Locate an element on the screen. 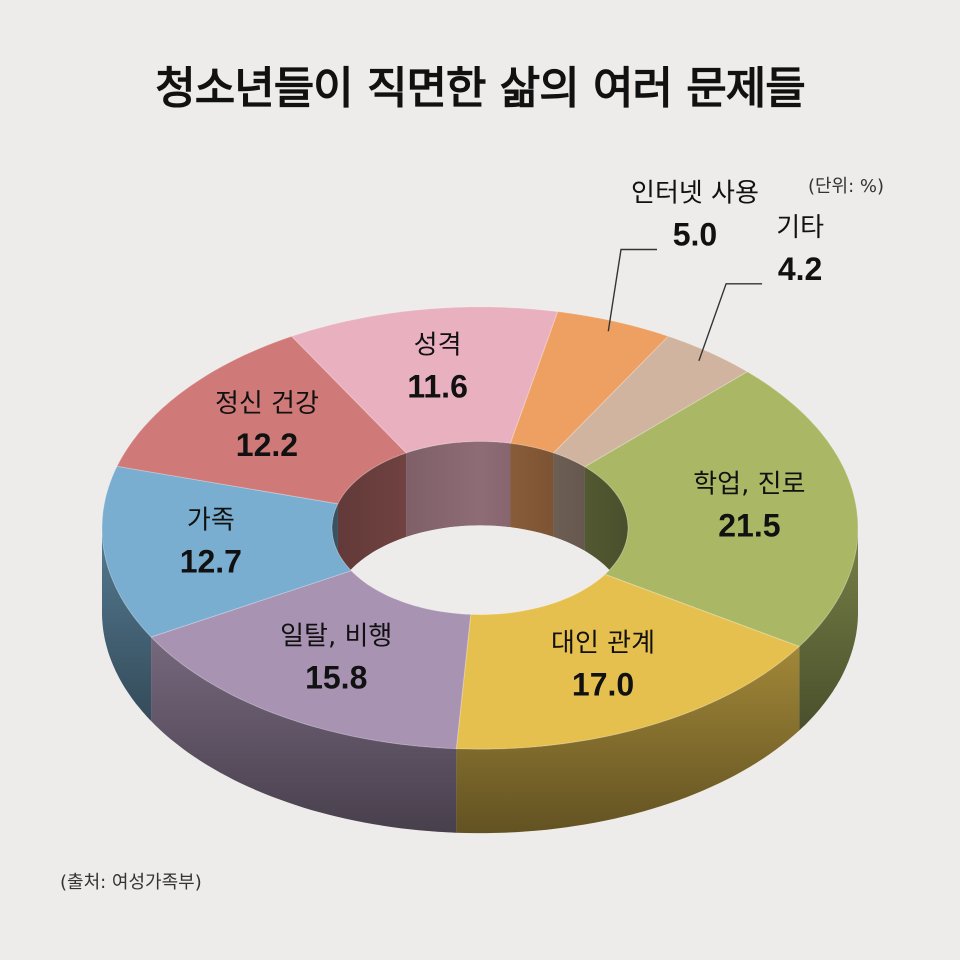 The image size is (960, 960). slice-value: 21.5 is located at coordinates (749, 526).